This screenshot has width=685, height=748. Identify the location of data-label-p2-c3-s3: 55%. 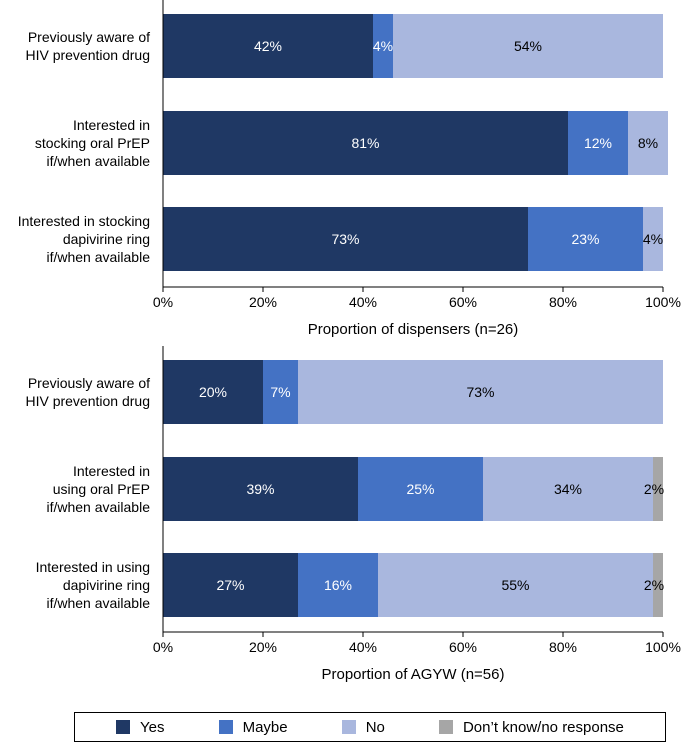
(515, 585).